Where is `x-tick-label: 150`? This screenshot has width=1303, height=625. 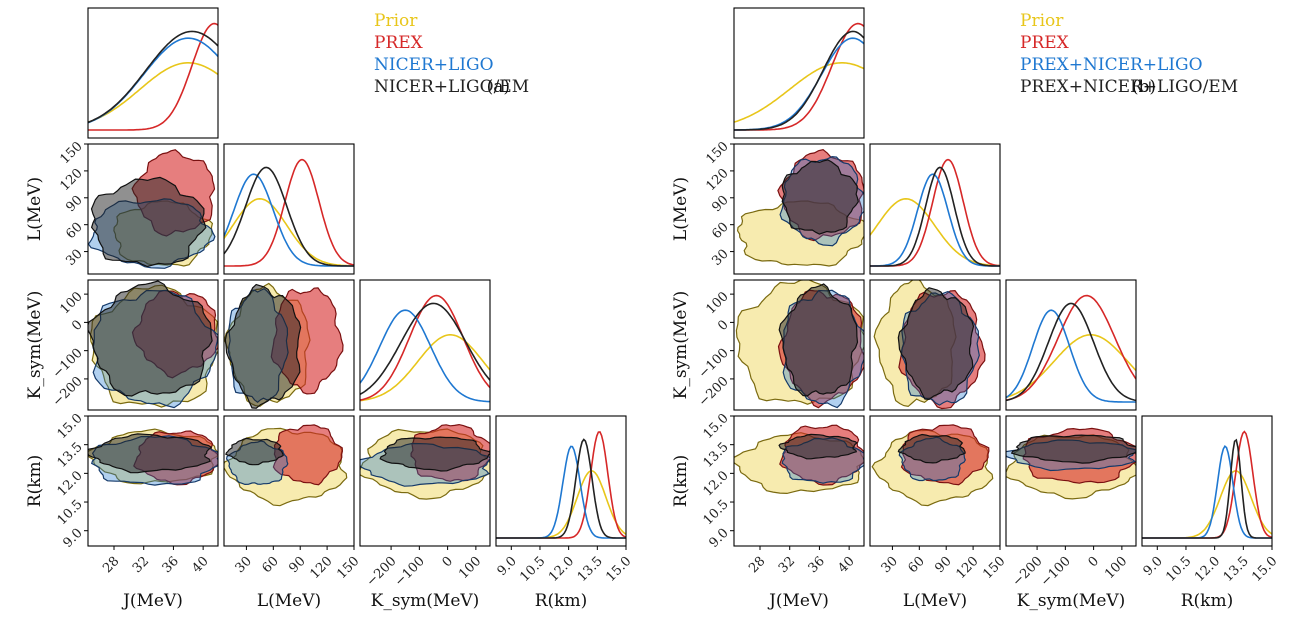 x-tick-label: 150 is located at coordinates (348, 568).